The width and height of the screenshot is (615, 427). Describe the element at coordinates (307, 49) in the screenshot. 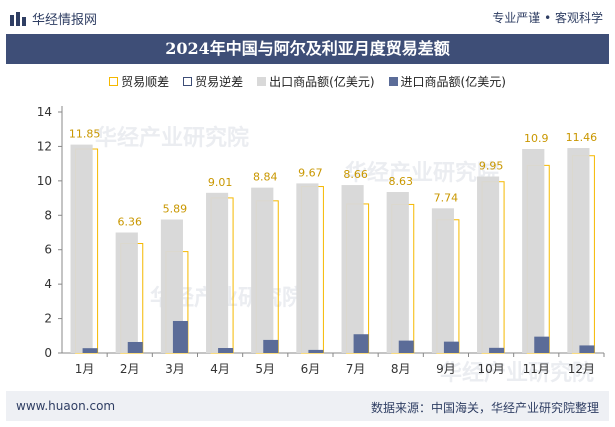

I see `chart-title: 2024年中国与阿尔及利亚月度贸易差额` at that location.